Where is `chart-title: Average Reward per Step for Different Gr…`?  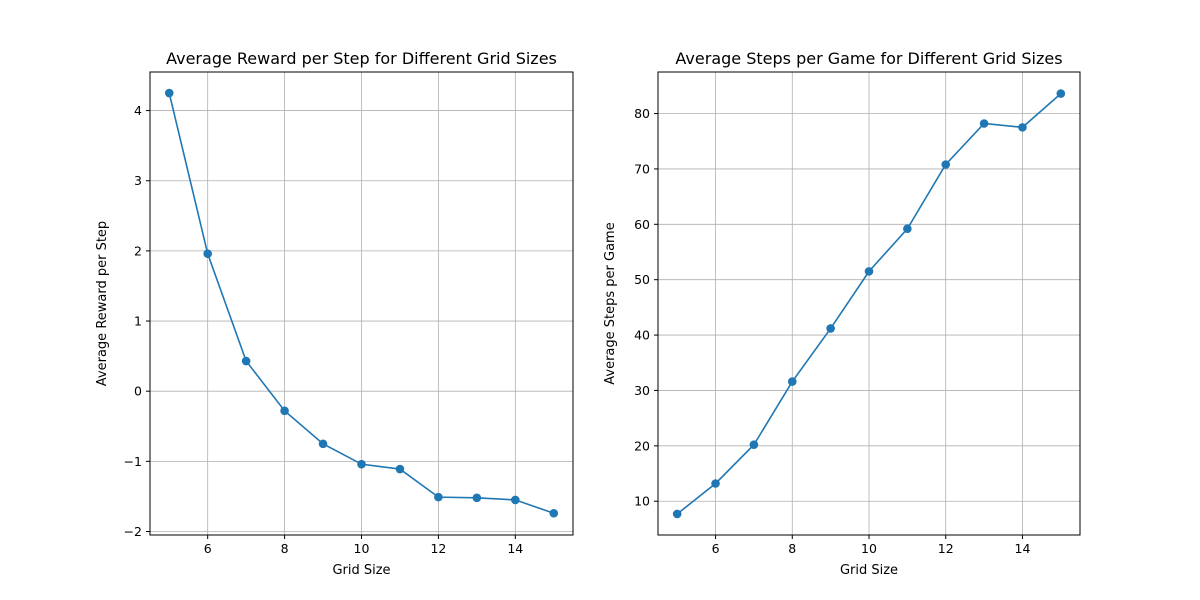 chart-title: Average Reward per Step for Different Gr… is located at coordinates (361, 58).